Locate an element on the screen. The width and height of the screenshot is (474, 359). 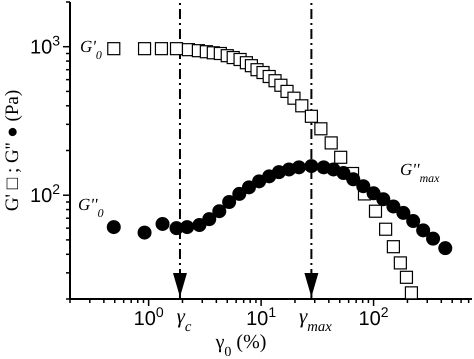
annotation: G'$_{0}$ is located at coordinates (91, 49).